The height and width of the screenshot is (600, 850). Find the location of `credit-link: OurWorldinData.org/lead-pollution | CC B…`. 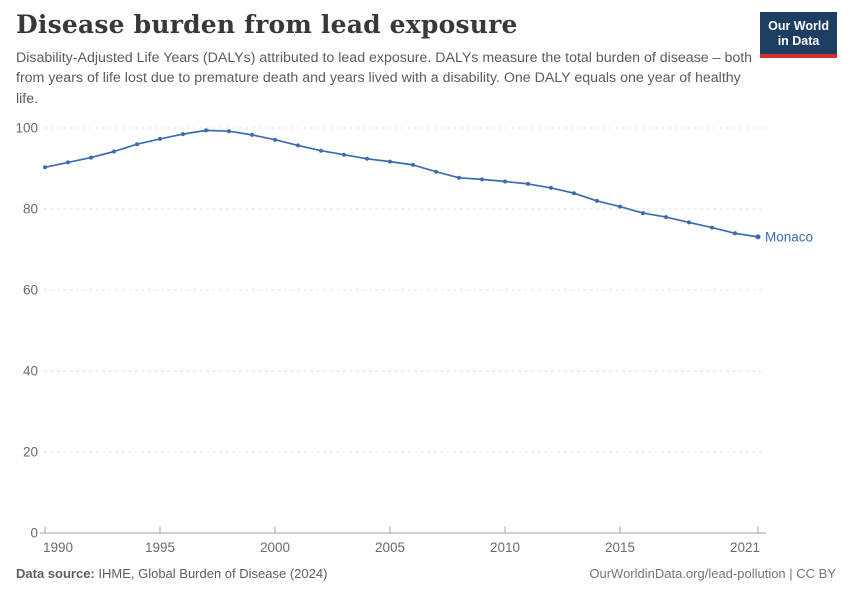

credit-link: OurWorldinData.org/lead-pollution | CC B… is located at coordinates (712, 573).